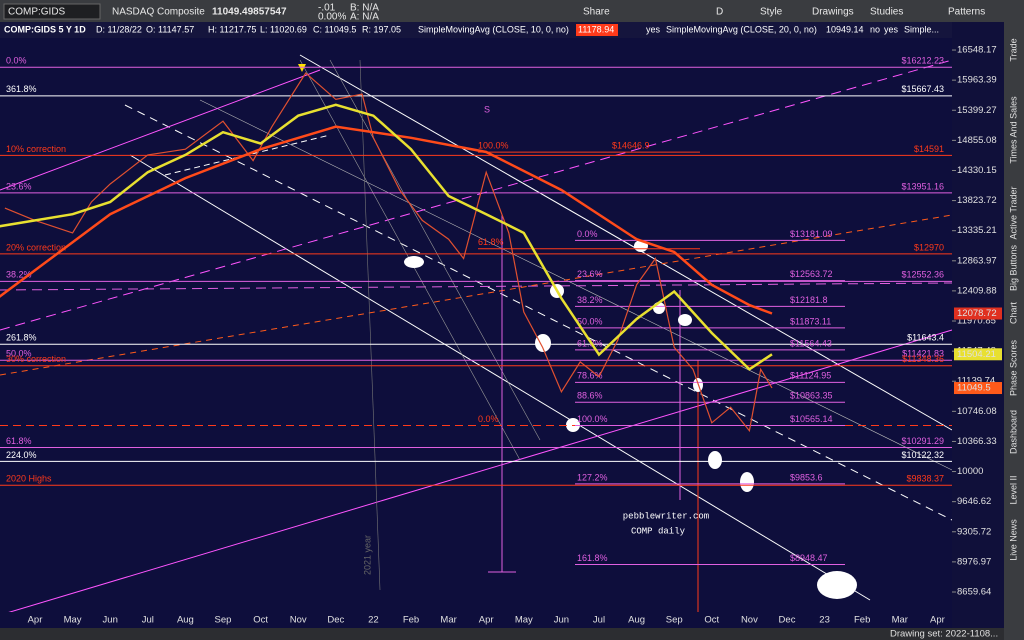 The height and width of the screenshot is (640, 1024). Describe the element at coordinates (806, 477) in the screenshot. I see `retracement-price: $9853.6` at that location.